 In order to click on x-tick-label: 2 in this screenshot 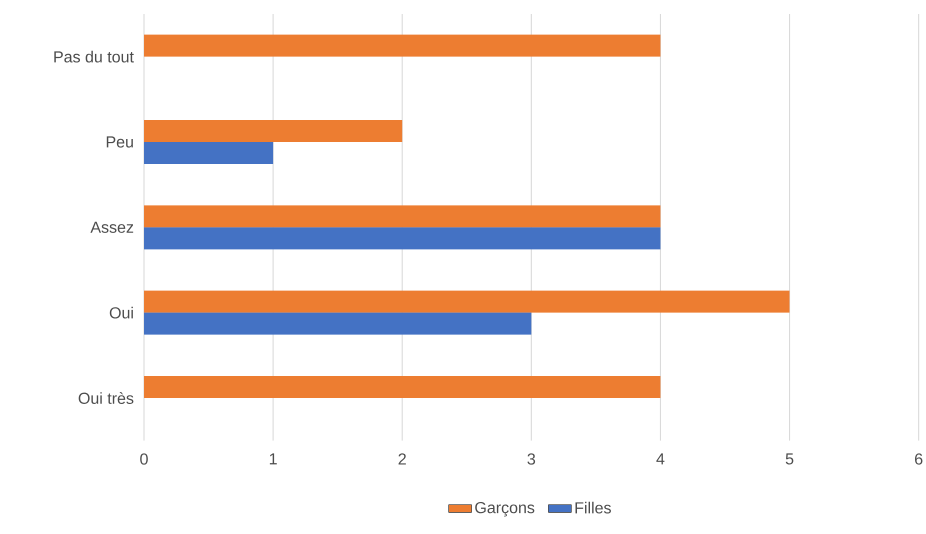, I will do `click(402, 459)`.